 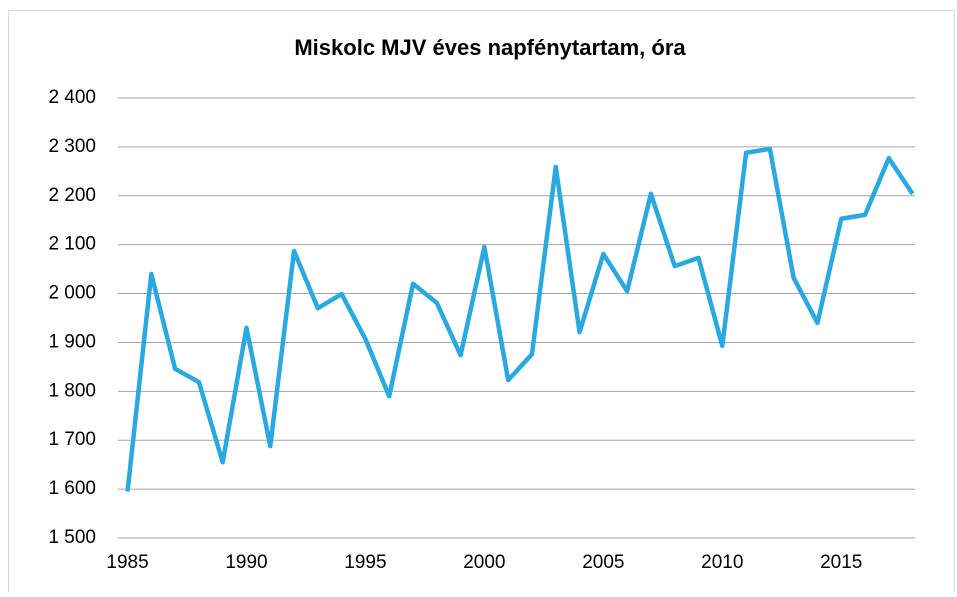 What do you see at coordinates (72, 195) in the screenshot?
I see `y-tick-label: 2 200` at bounding box center [72, 195].